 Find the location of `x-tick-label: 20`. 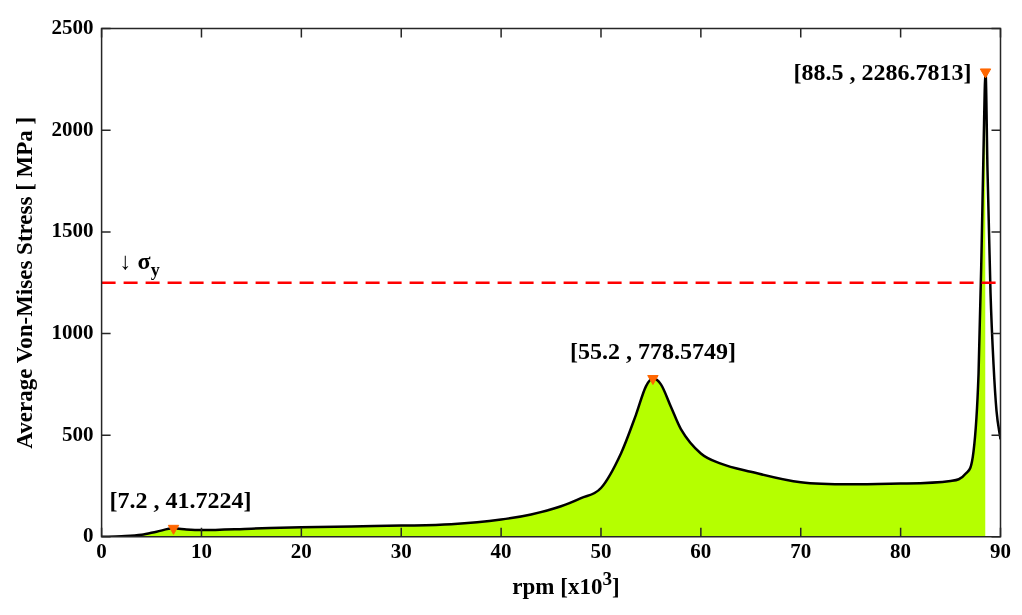

x-tick-label: 20 is located at coordinates (301, 550).